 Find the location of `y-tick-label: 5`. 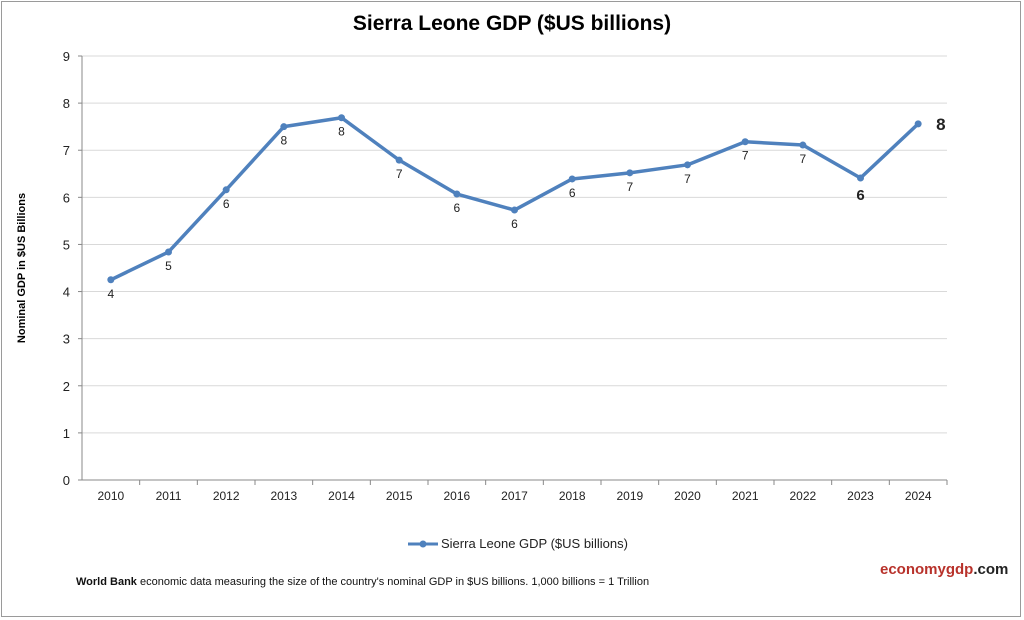

y-tick-label: 5 is located at coordinates (66, 244).